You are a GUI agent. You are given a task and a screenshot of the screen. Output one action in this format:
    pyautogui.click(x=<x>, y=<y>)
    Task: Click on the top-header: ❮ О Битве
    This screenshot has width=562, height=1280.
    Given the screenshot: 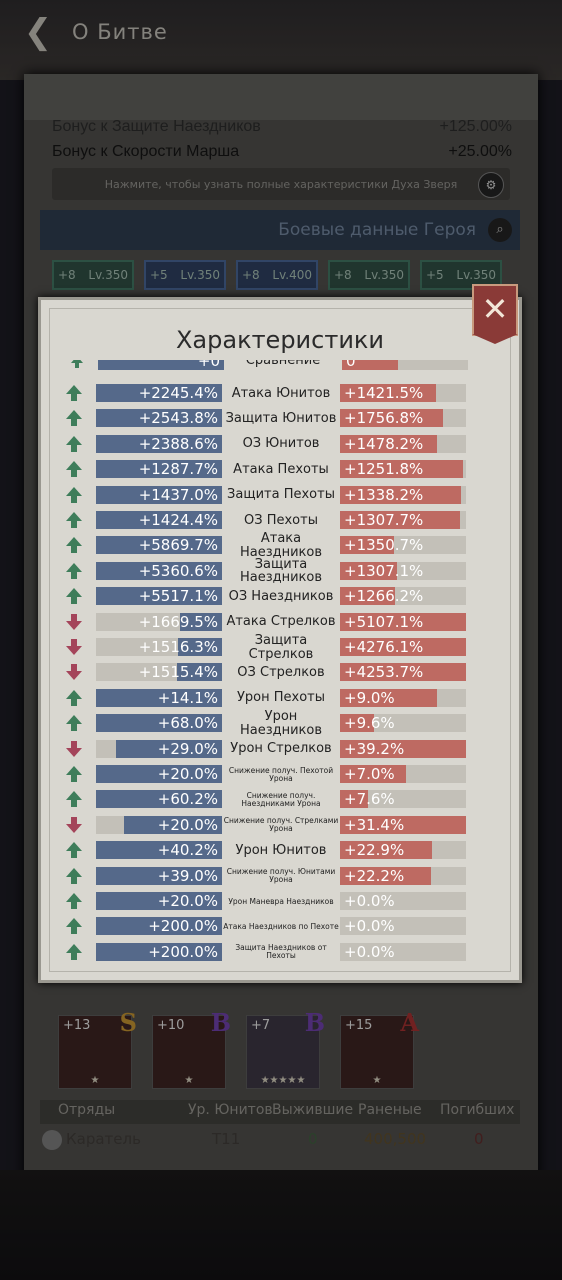 What is the action you would take?
    pyautogui.click(x=281, y=32)
    